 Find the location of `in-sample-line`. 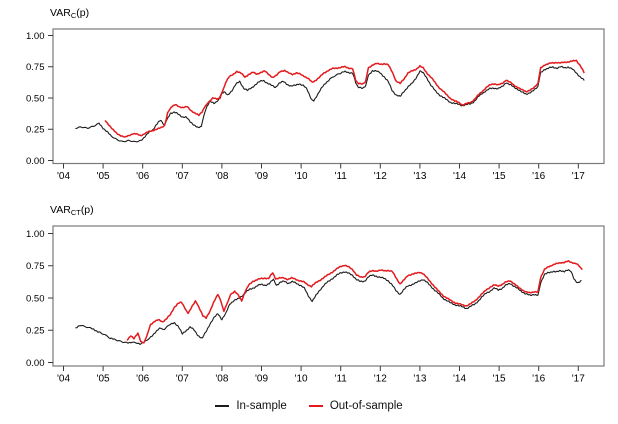

in-sample-line is located at coordinates (328, 307).